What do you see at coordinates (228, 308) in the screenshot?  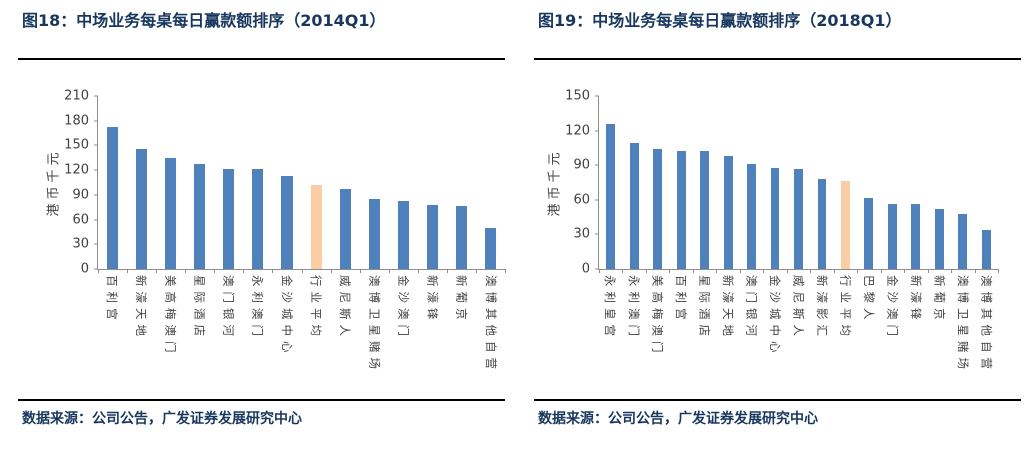 I see `category-label-text: 澳门银河` at bounding box center [228, 308].